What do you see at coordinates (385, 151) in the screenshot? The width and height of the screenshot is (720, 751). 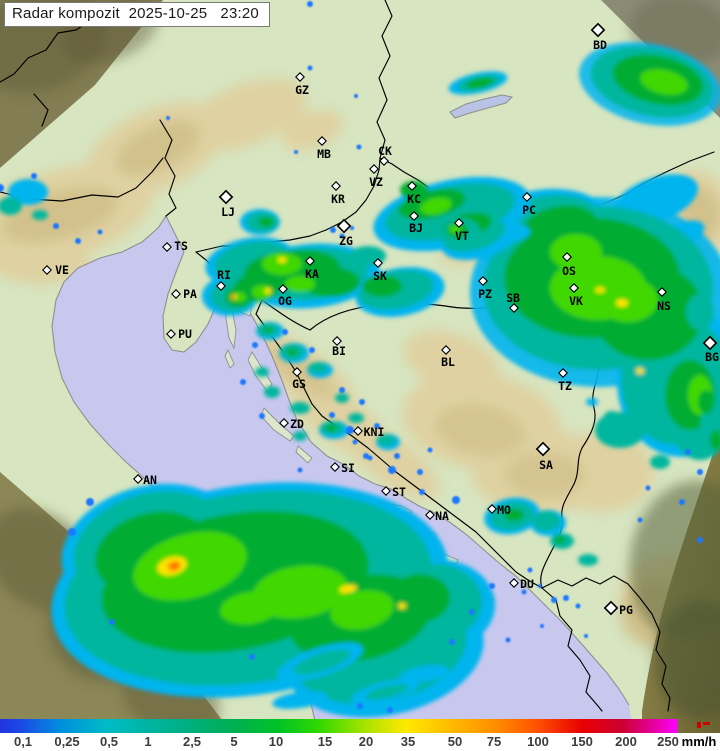 I see `station-label-ck: CK` at bounding box center [385, 151].